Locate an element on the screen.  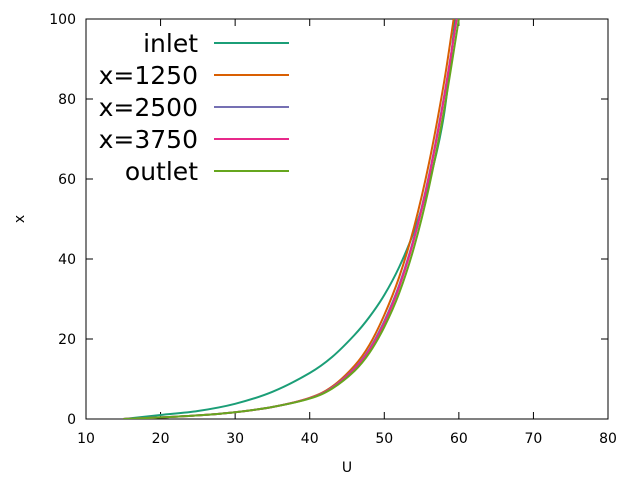
x-tick-label: 70 is located at coordinates (534, 439).